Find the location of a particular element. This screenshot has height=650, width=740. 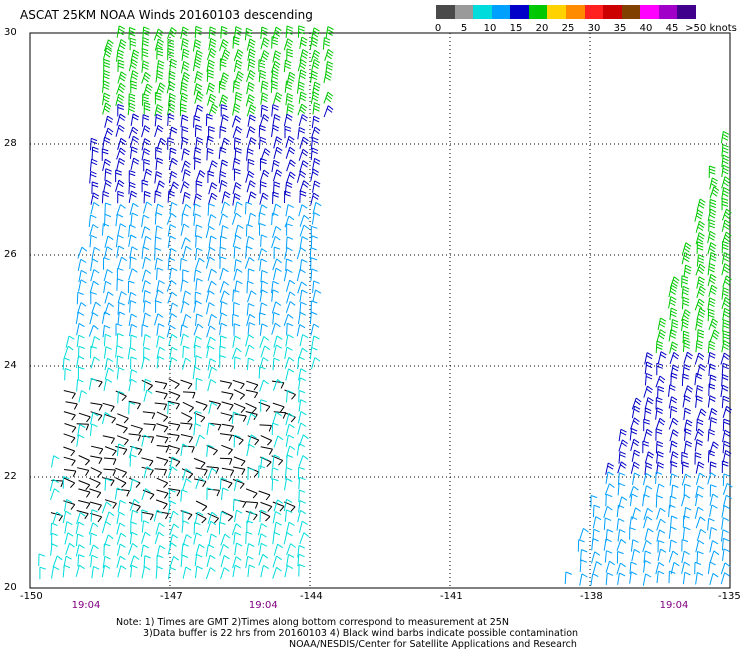

y-tick-label: 20 is located at coordinates (10, 587).